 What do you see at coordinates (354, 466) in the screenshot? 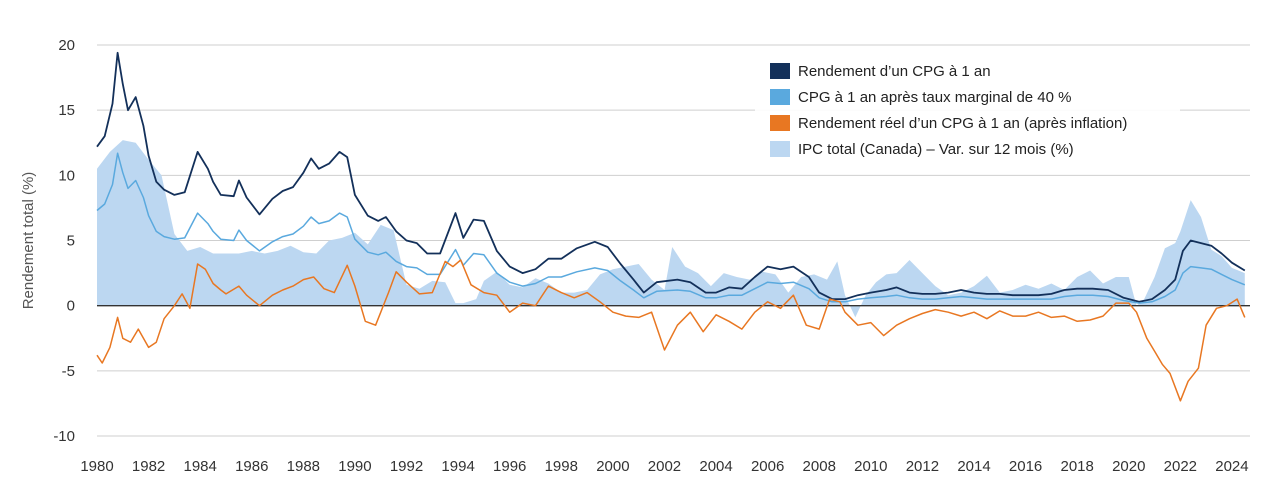
I see `x-tick-label: 1990` at bounding box center [354, 466].